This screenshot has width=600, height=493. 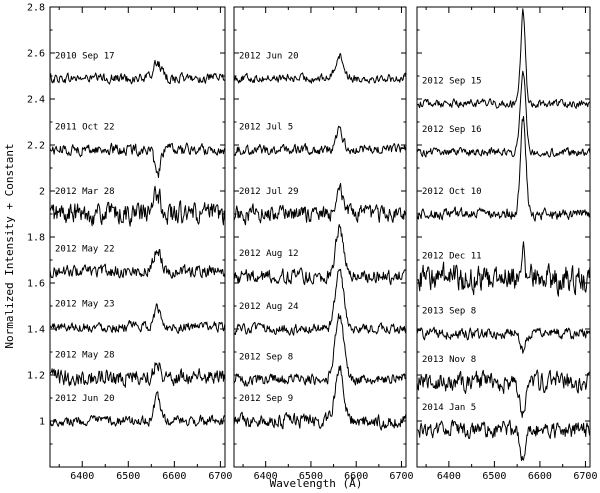 What do you see at coordinates (36, 330) in the screenshot?
I see `y-tick-label: 1.4` at bounding box center [36, 330].